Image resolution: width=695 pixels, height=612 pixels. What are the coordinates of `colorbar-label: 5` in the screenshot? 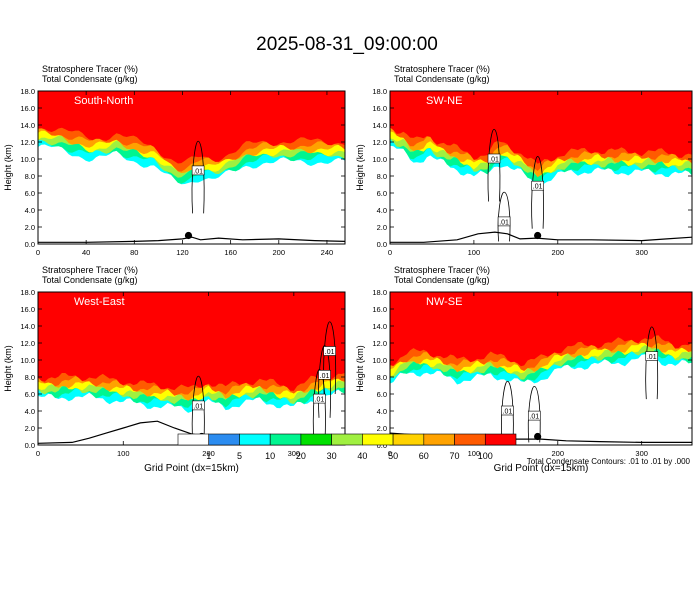 It's located at (239, 456).